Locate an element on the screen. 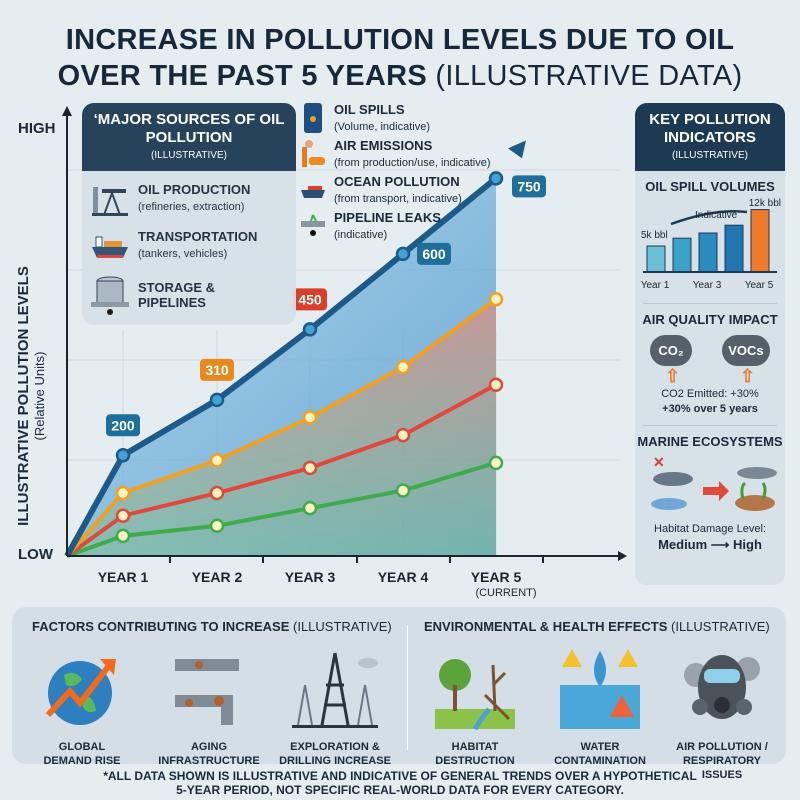 This screenshot has height=800, width=800. ship-icon is located at coordinates (313, 192).